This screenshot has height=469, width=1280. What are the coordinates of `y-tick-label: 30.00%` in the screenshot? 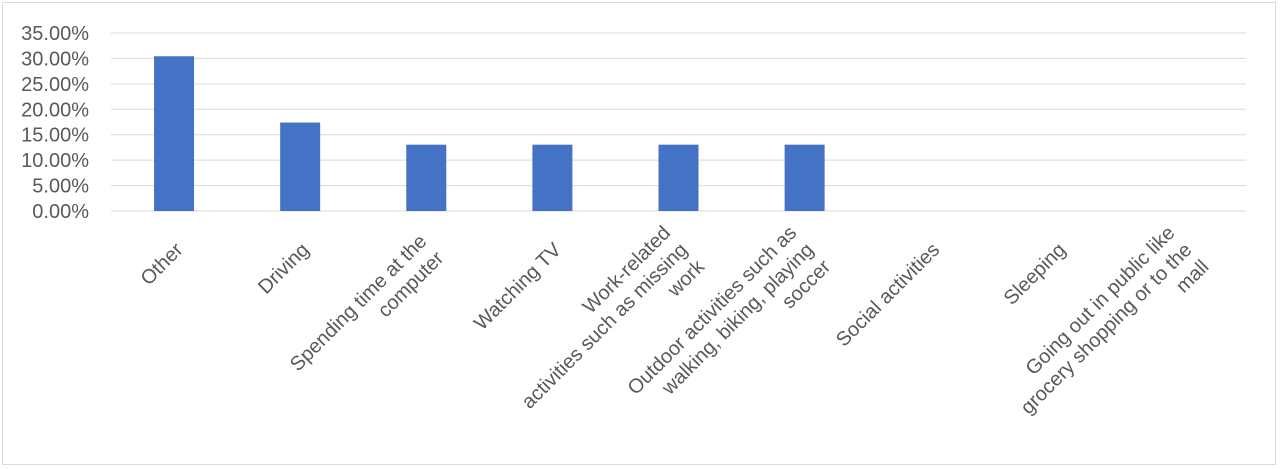 It's located at (55, 59).